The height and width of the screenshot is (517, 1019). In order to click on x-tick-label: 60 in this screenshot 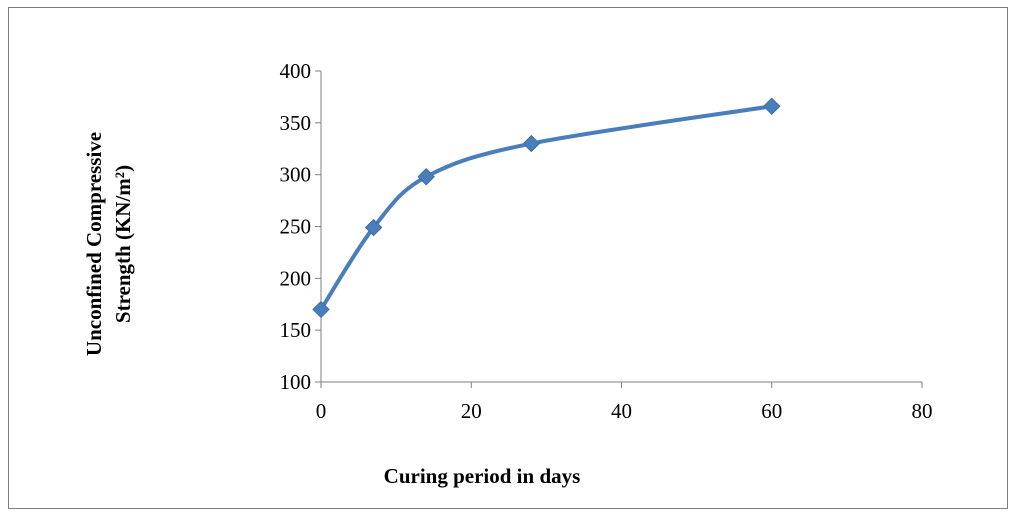, I will do `click(771, 411)`.